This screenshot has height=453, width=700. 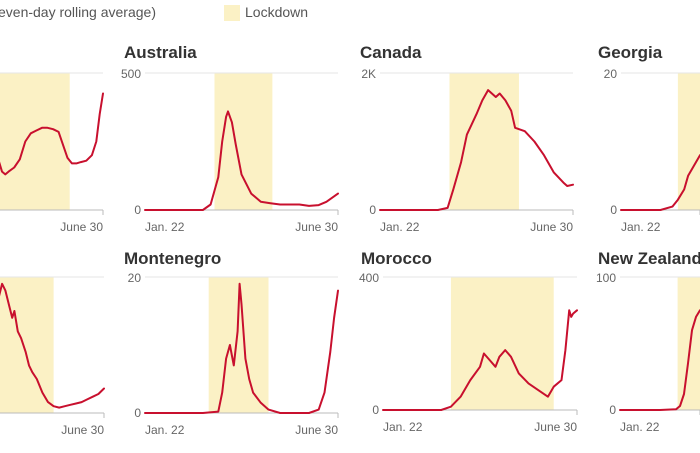 What do you see at coordinates (396, 258) in the screenshot?
I see `chart-7-title: Morocco` at bounding box center [396, 258].